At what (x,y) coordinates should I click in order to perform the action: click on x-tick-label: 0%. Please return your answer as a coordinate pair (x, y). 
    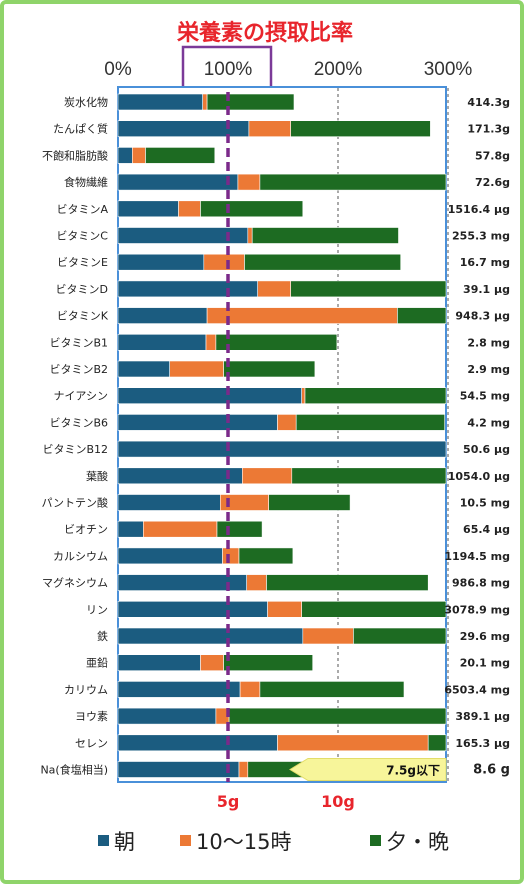
    Looking at the image, I should click on (118, 69).